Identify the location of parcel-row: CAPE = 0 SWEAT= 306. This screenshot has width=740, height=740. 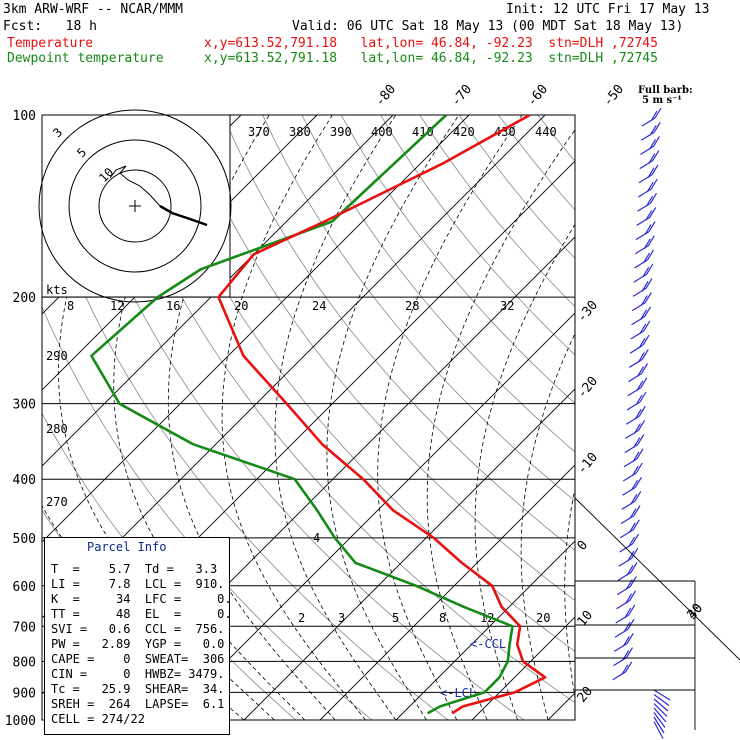
(138, 659).